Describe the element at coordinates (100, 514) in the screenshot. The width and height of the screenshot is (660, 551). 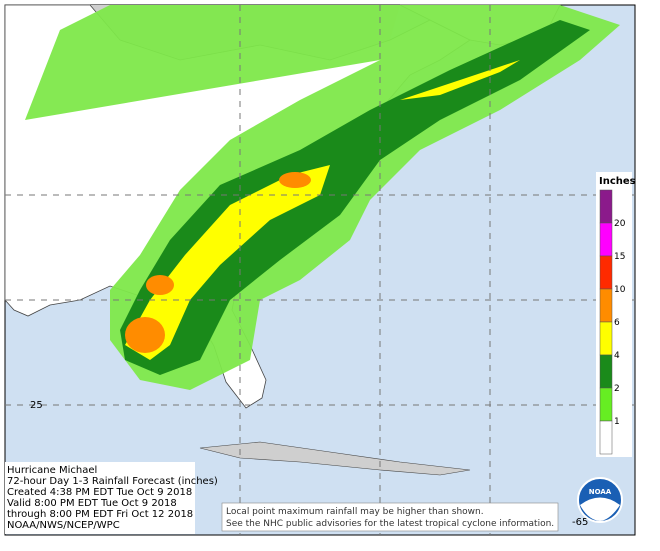
I see `info-line: through 8:00 PM EDT Fri Oct 12 2018` at that location.